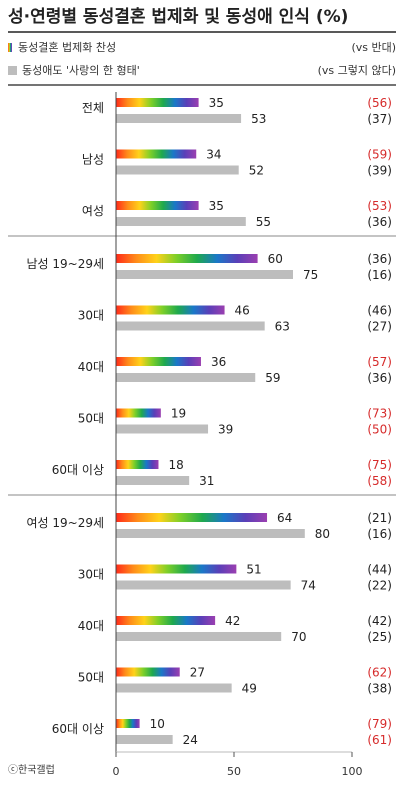 The image size is (404, 787). I want to click on value-label-love: 70, so click(298, 637).